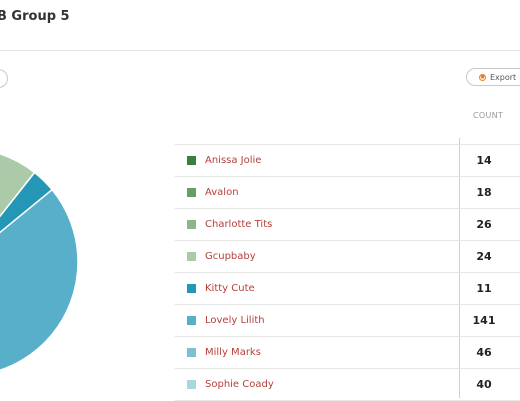 This screenshot has height=401, width=520. Describe the element at coordinates (484, 224) in the screenshot. I see `row-count: 26` at that location.